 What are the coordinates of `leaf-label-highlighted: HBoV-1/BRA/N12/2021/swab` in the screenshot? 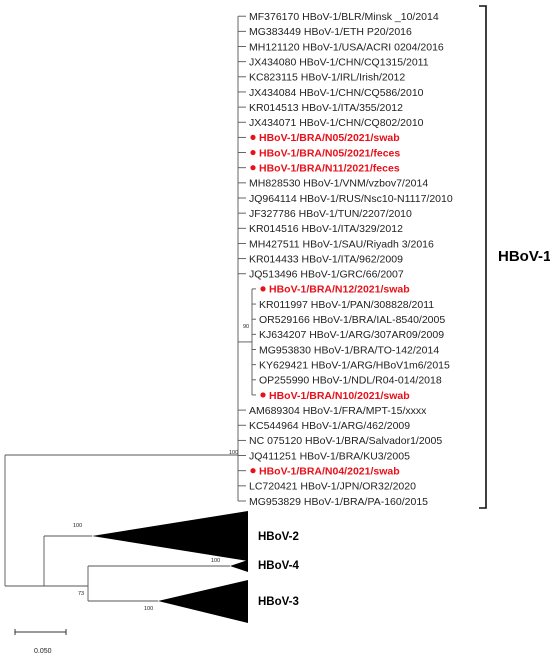 It's located at (339, 290).